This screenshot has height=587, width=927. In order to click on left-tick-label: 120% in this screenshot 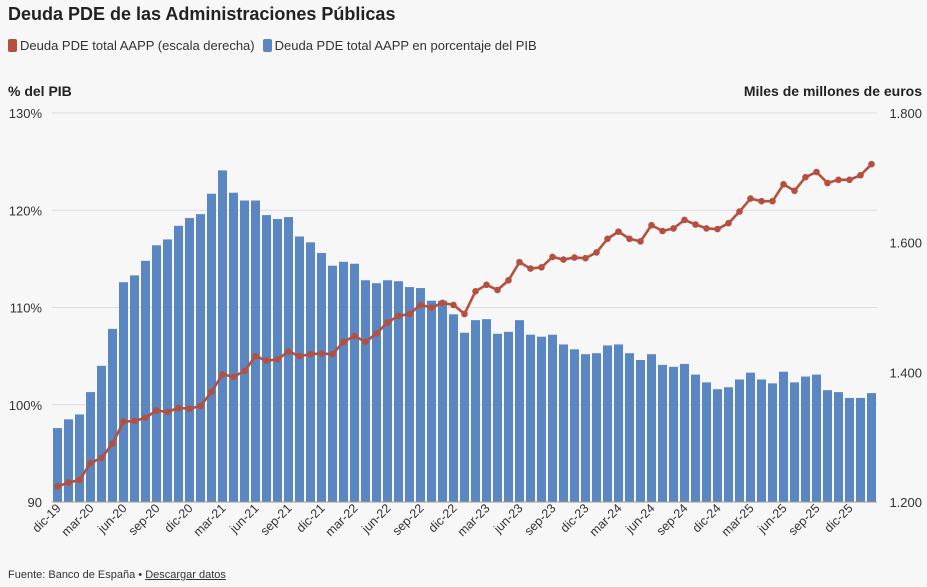, I will do `click(26, 210)`.